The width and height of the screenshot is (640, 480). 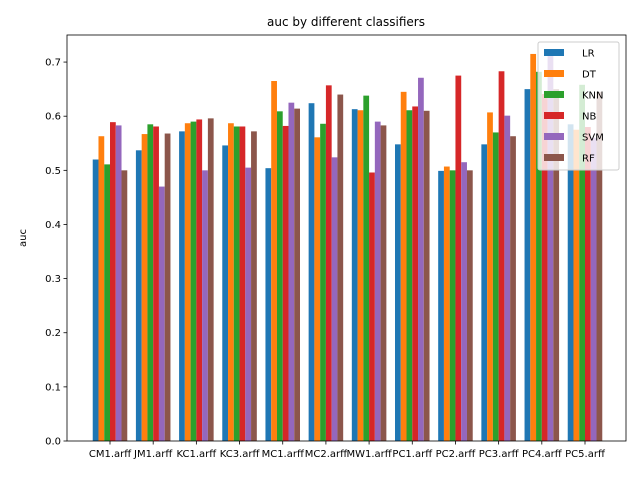 What do you see at coordinates (554, 52) in the screenshot?
I see `legend-swatch-lr` at bounding box center [554, 52].